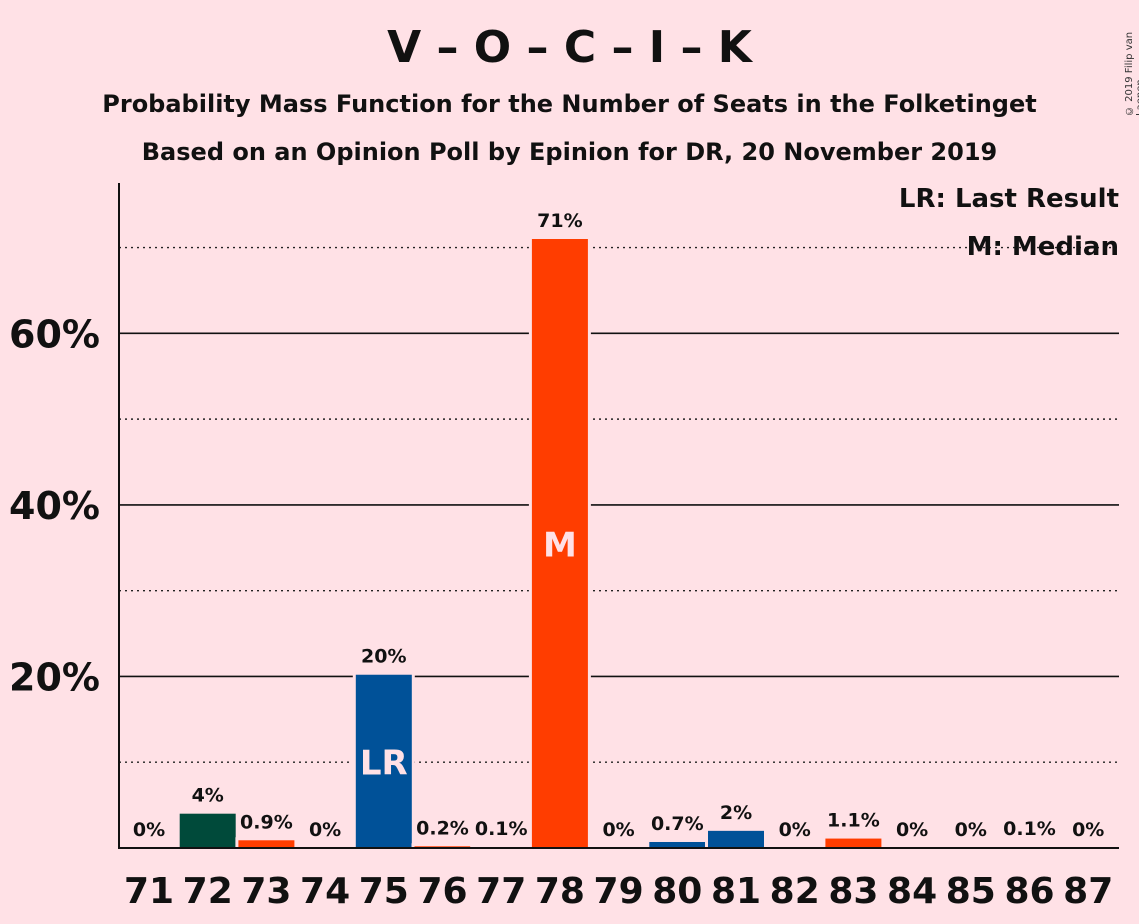 The image size is (1139, 924). What do you see at coordinates (54, 334) in the screenshot?
I see `y-tick-label: 60%` at bounding box center [54, 334].